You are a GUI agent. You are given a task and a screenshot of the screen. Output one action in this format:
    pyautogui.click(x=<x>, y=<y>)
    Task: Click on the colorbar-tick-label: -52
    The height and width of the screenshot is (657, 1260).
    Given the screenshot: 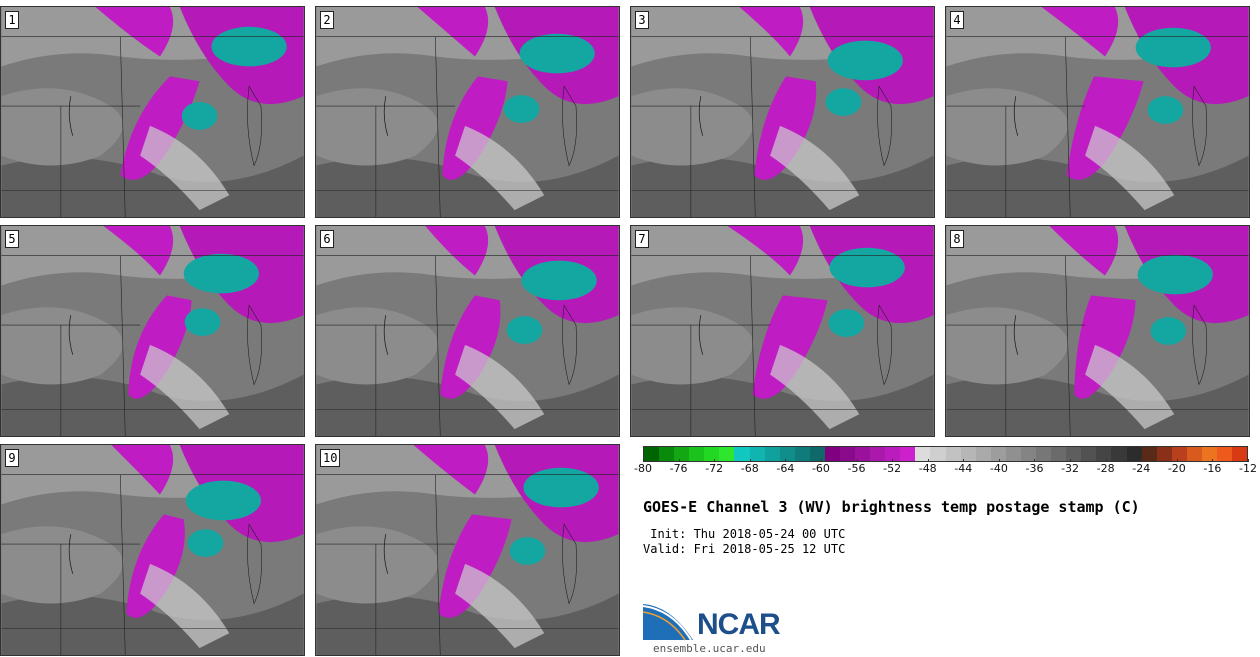 What is the action you would take?
    pyautogui.click(x=892, y=467)
    